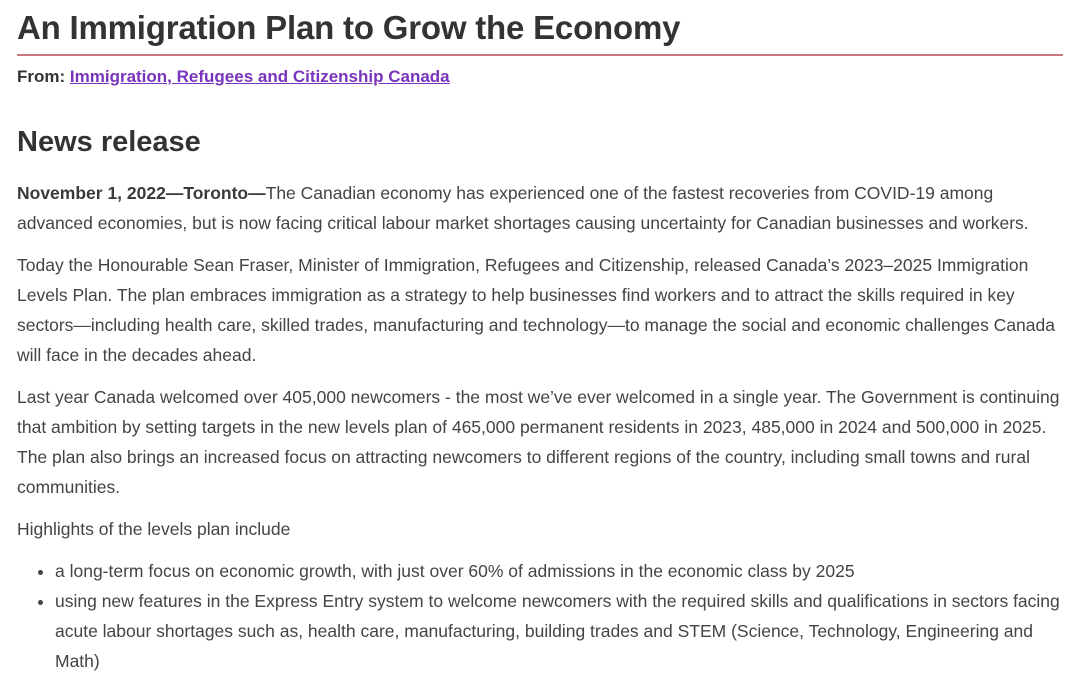  Describe the element at coordinates (109, 142) in the screenshot. I see `section-heading-news-release: News release` at that location.